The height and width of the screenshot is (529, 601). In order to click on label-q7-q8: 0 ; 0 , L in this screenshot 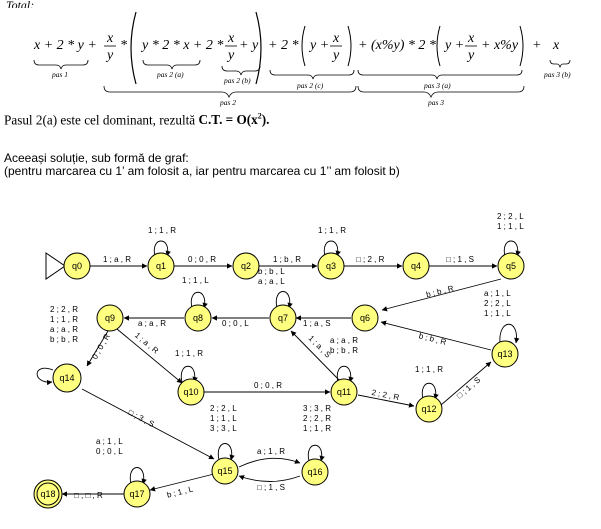, I will do `click(235, 323)`.